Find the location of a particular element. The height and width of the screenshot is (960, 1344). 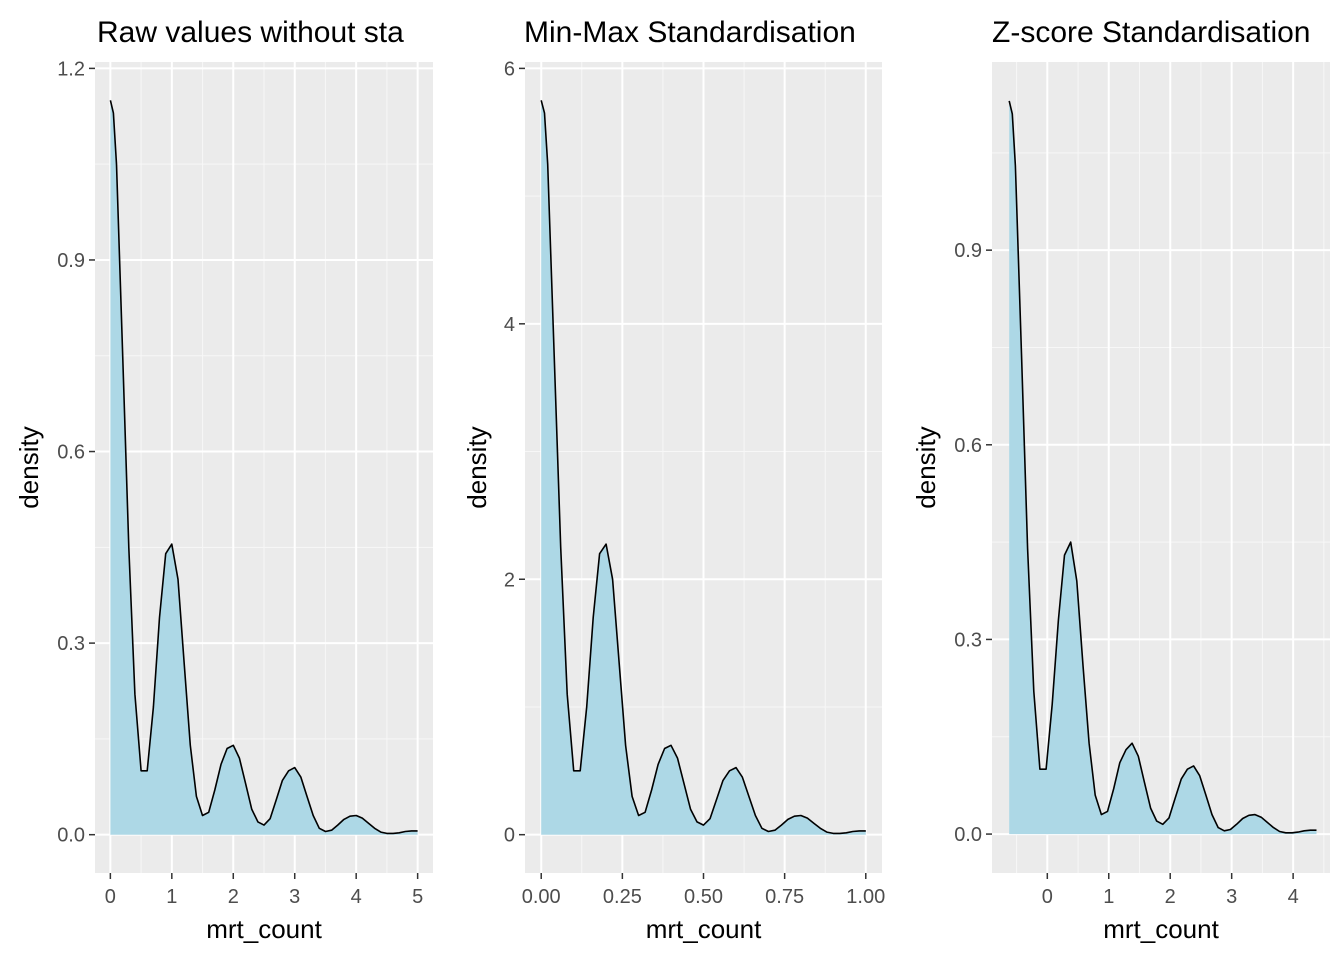

y-tick-label: 4 is located at coordinates (509, 325).